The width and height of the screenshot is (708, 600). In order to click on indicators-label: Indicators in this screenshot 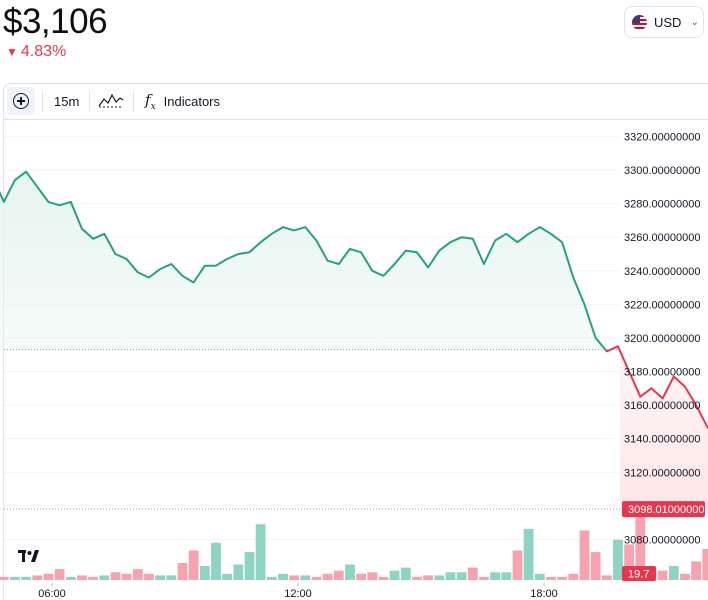, I will do `click(192, 101)`.